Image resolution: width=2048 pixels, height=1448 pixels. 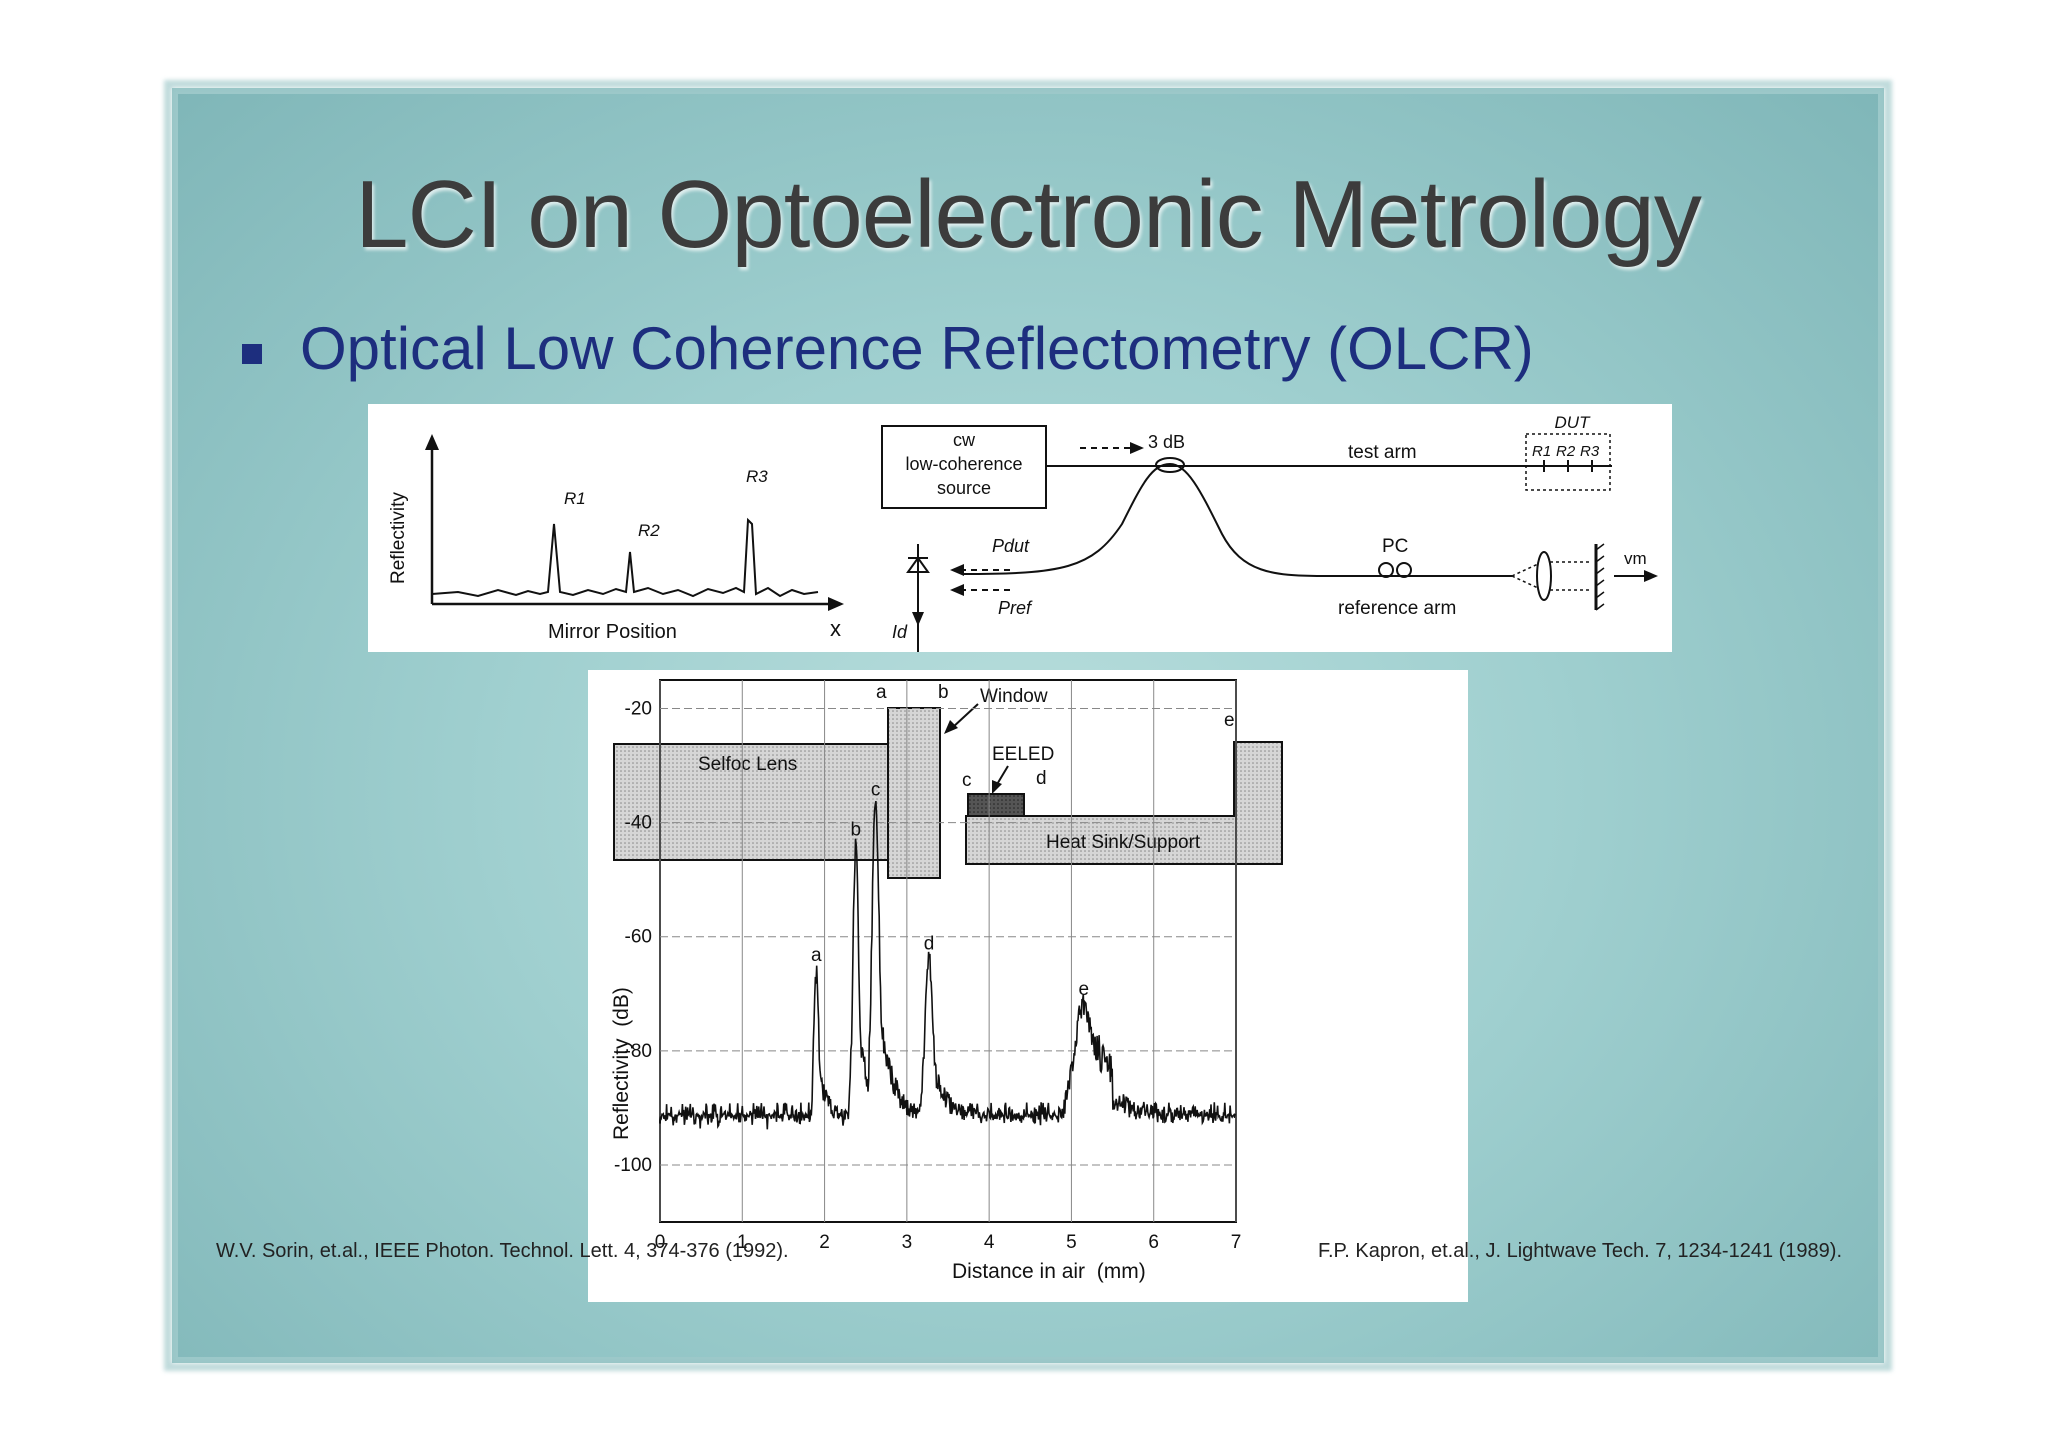 I want to click on x-tick-0: 0, so click(x=660, y=1242).